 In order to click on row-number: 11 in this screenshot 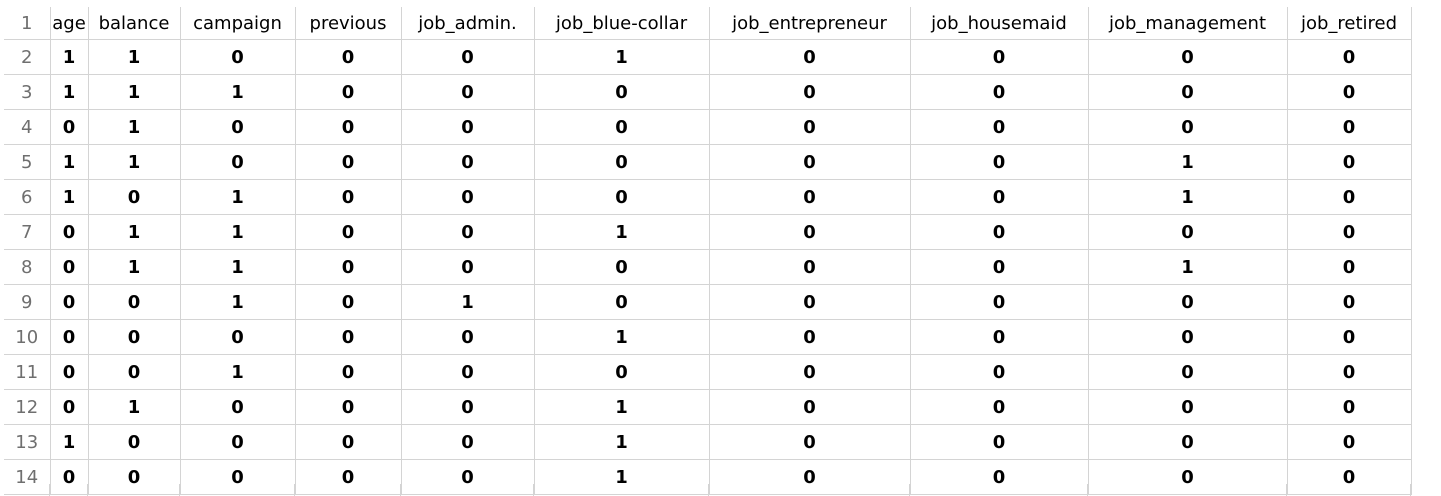, I will do `click(27, 372)`.